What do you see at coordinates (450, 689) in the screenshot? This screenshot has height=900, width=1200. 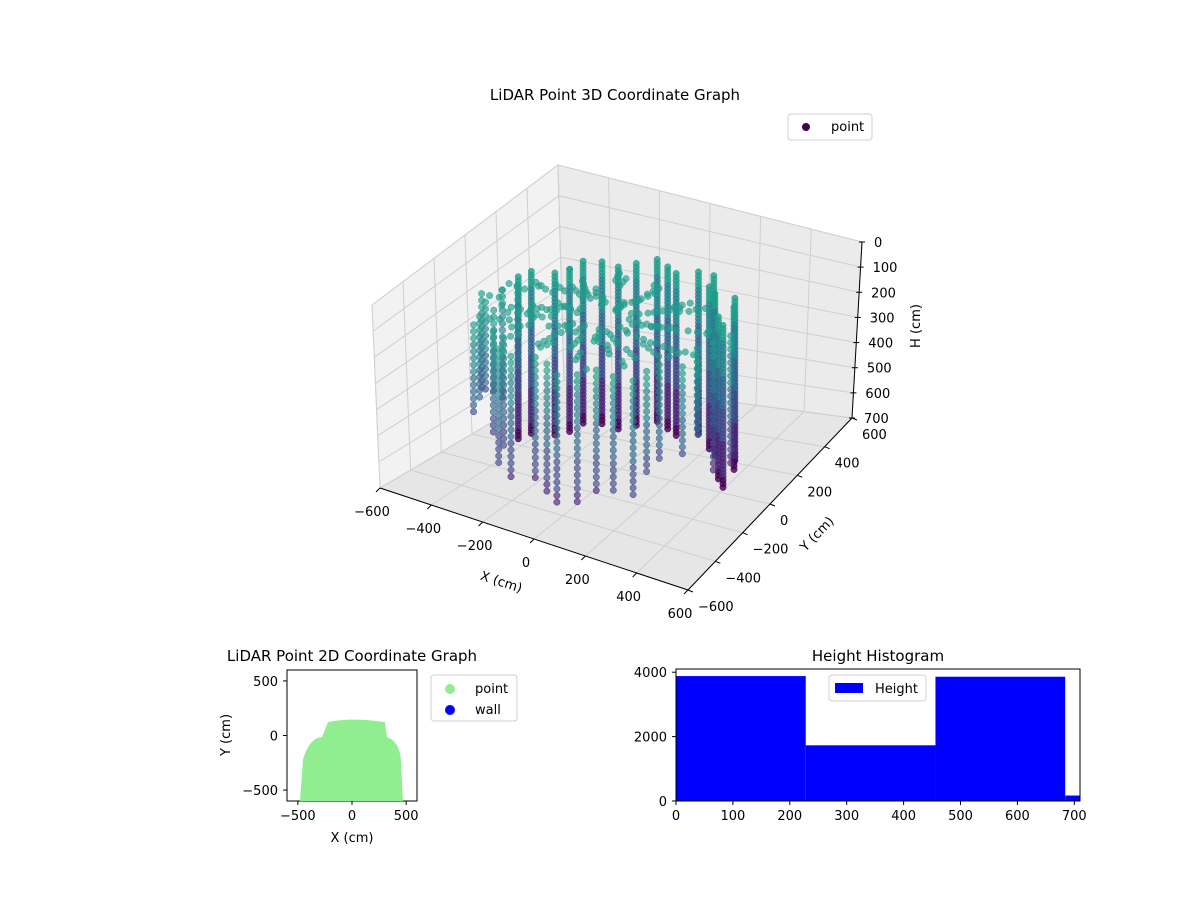 I see `legend-2d-marker-point` at bounding box center [450, 689].